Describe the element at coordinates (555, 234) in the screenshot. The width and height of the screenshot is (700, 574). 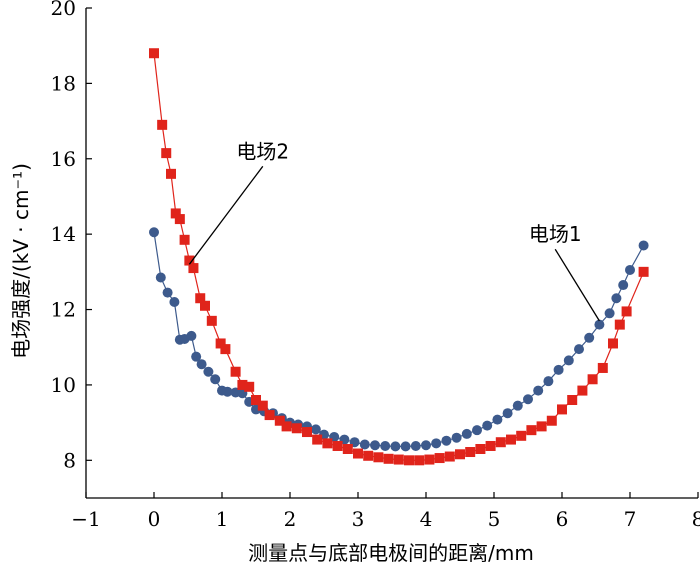
I see `annotation-label: 电场1` at that location.